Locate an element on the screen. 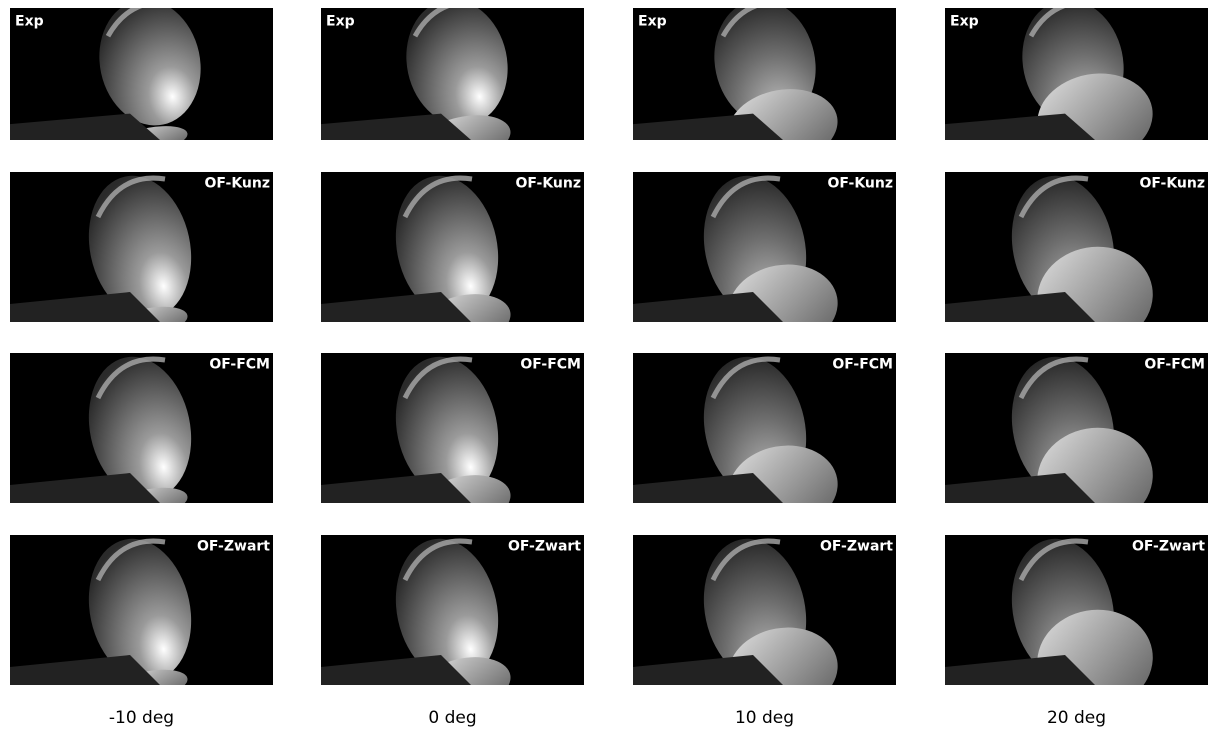 This screenshot has height=731, width=1213. column-label: 20 deg is located at coordinates (1076, 718).